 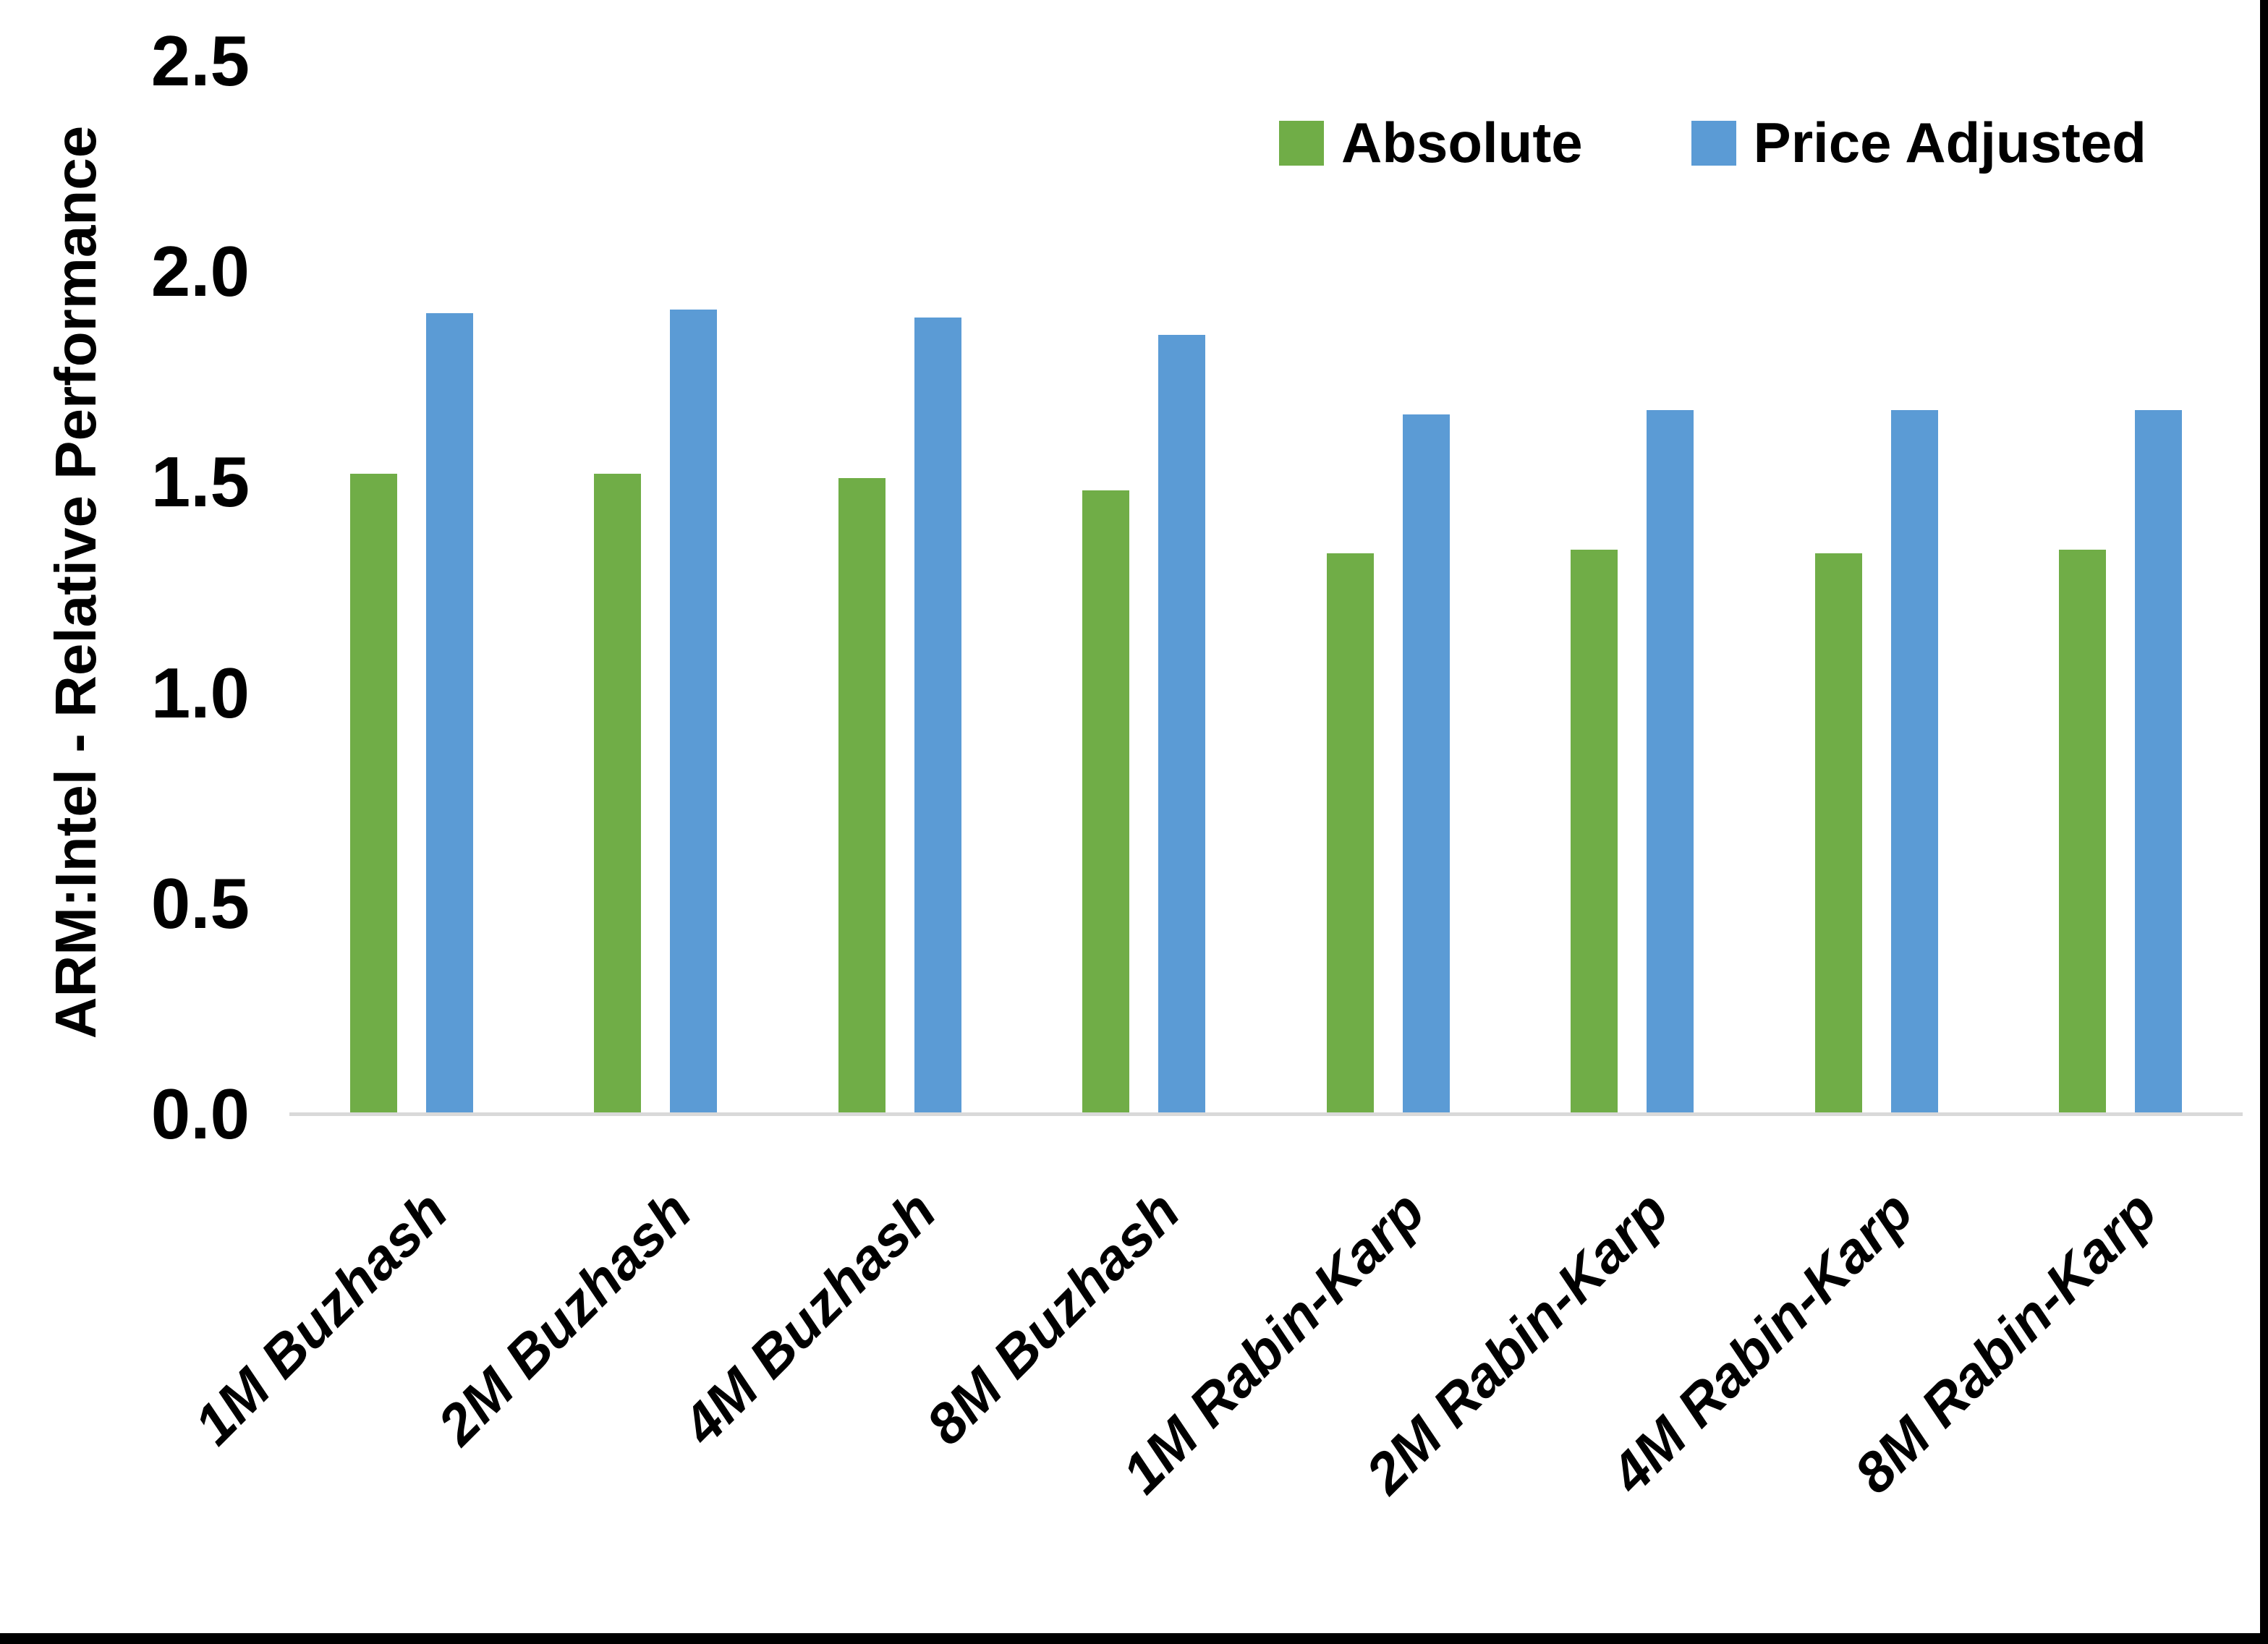 What do you see at coordinates (200, 61) in the screenshot?
I see `y-tick-label: 2.5` at bounding box center [200, 61].